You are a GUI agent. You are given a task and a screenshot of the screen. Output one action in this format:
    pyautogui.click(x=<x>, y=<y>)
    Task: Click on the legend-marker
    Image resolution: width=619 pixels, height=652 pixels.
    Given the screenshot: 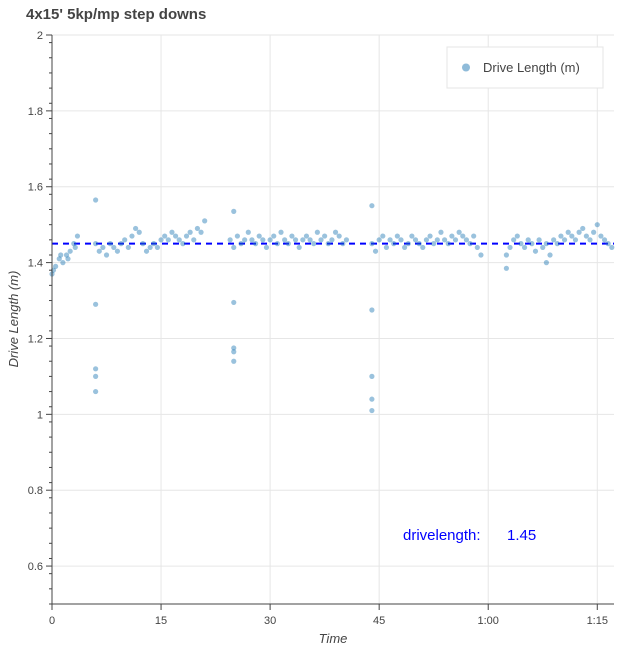 What is the action you would take?
    pyautogui.click(x=466, y=67)
    